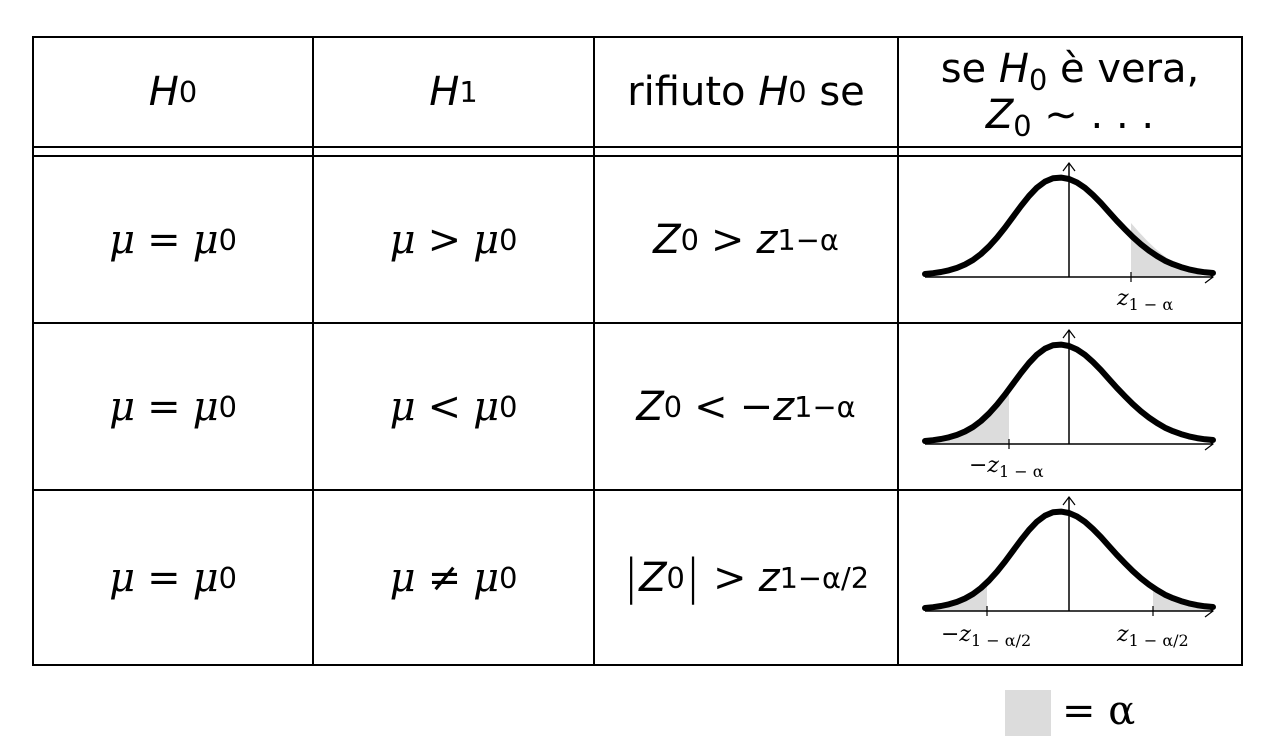 This screenshot has height=746, width=1273. I want to click on row2-reject: Z 0 < −z 1−α, so click(746, 406).